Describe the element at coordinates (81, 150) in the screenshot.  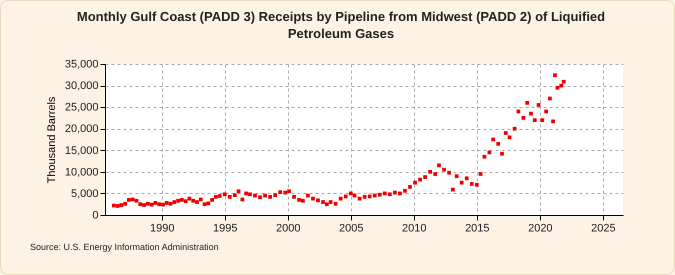
I see `y-tick-label: 15,000` at that location.